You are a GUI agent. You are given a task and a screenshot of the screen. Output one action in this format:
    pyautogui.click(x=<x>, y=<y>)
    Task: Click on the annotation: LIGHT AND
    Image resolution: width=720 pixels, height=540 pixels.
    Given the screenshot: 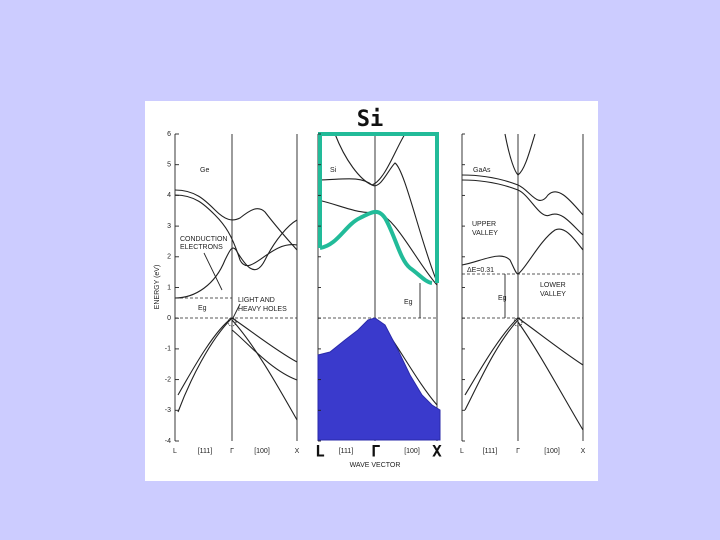 What is the action you would take?
    pyautogui.click(x=256, y=300)
    